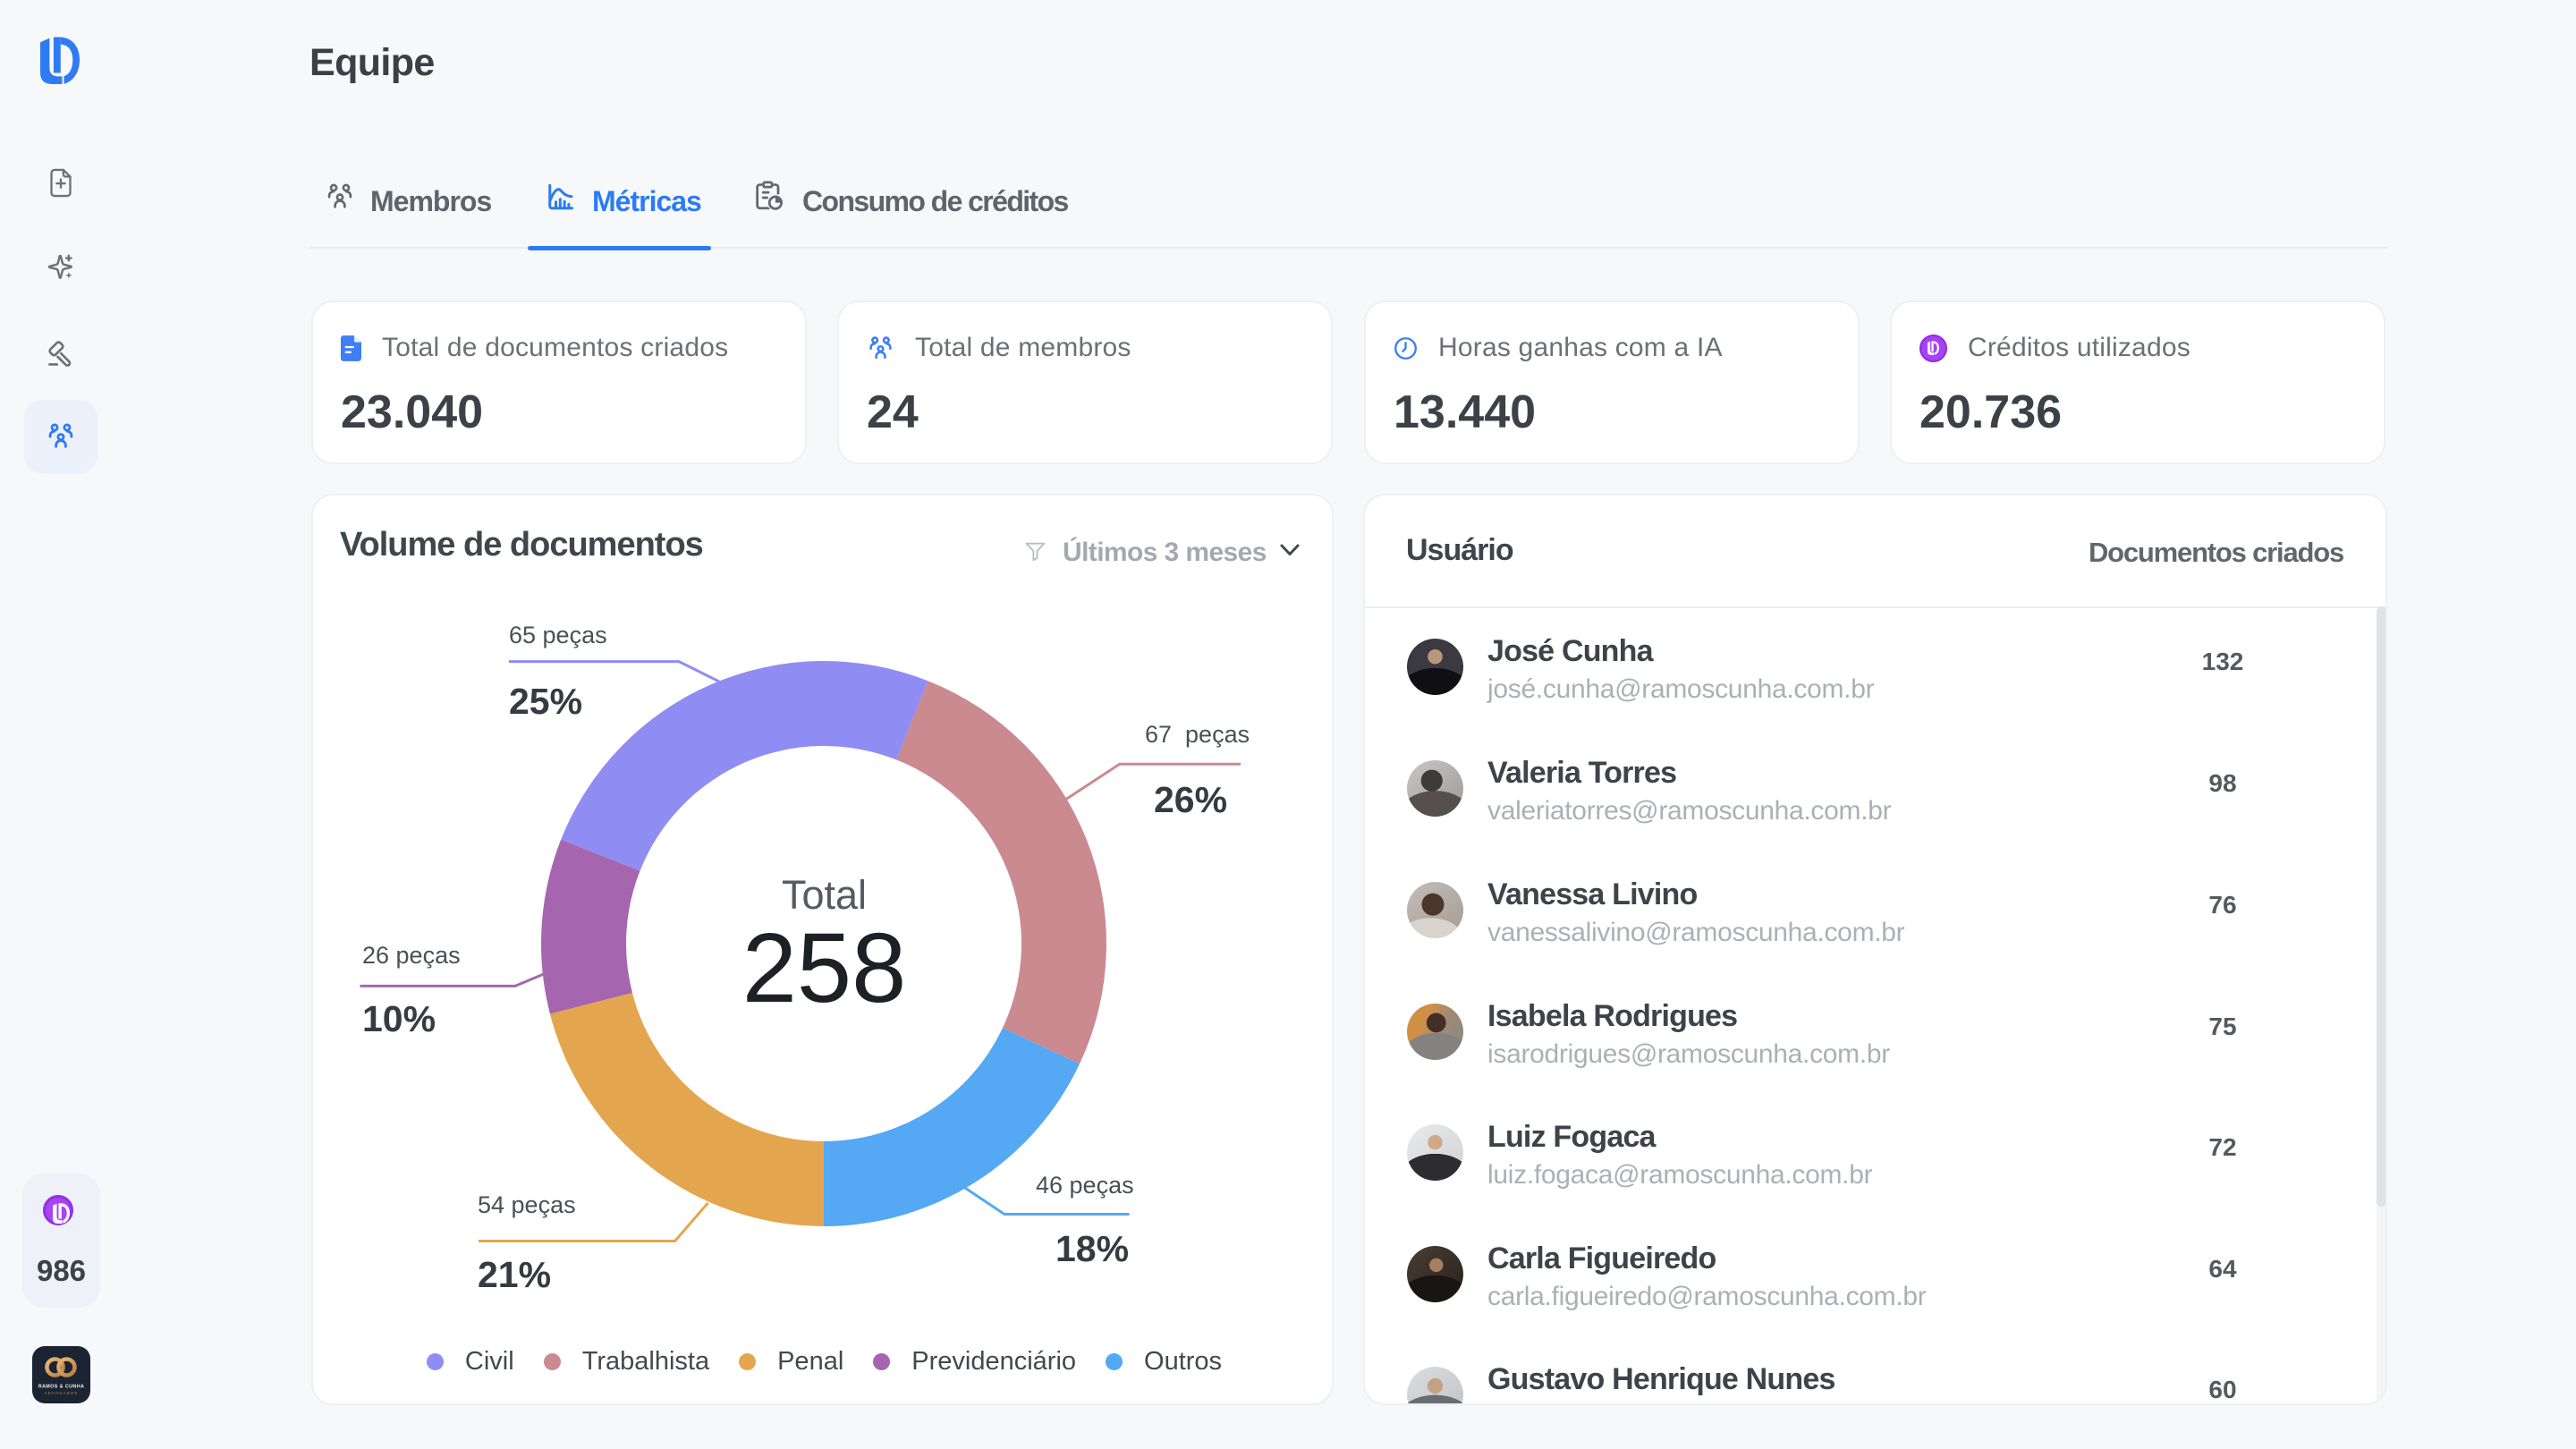 The image size is (2576, 1449). Describe the element at coordinates (61, 1387) in the screenshot. I see `svg-text: RAMOS & CUNHA` at that location.